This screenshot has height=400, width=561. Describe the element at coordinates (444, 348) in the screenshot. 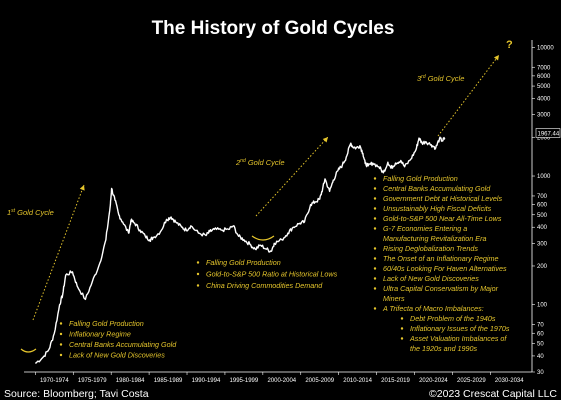

I see `cycle3-subnote-item: the 1920s and 1990s` at that location.